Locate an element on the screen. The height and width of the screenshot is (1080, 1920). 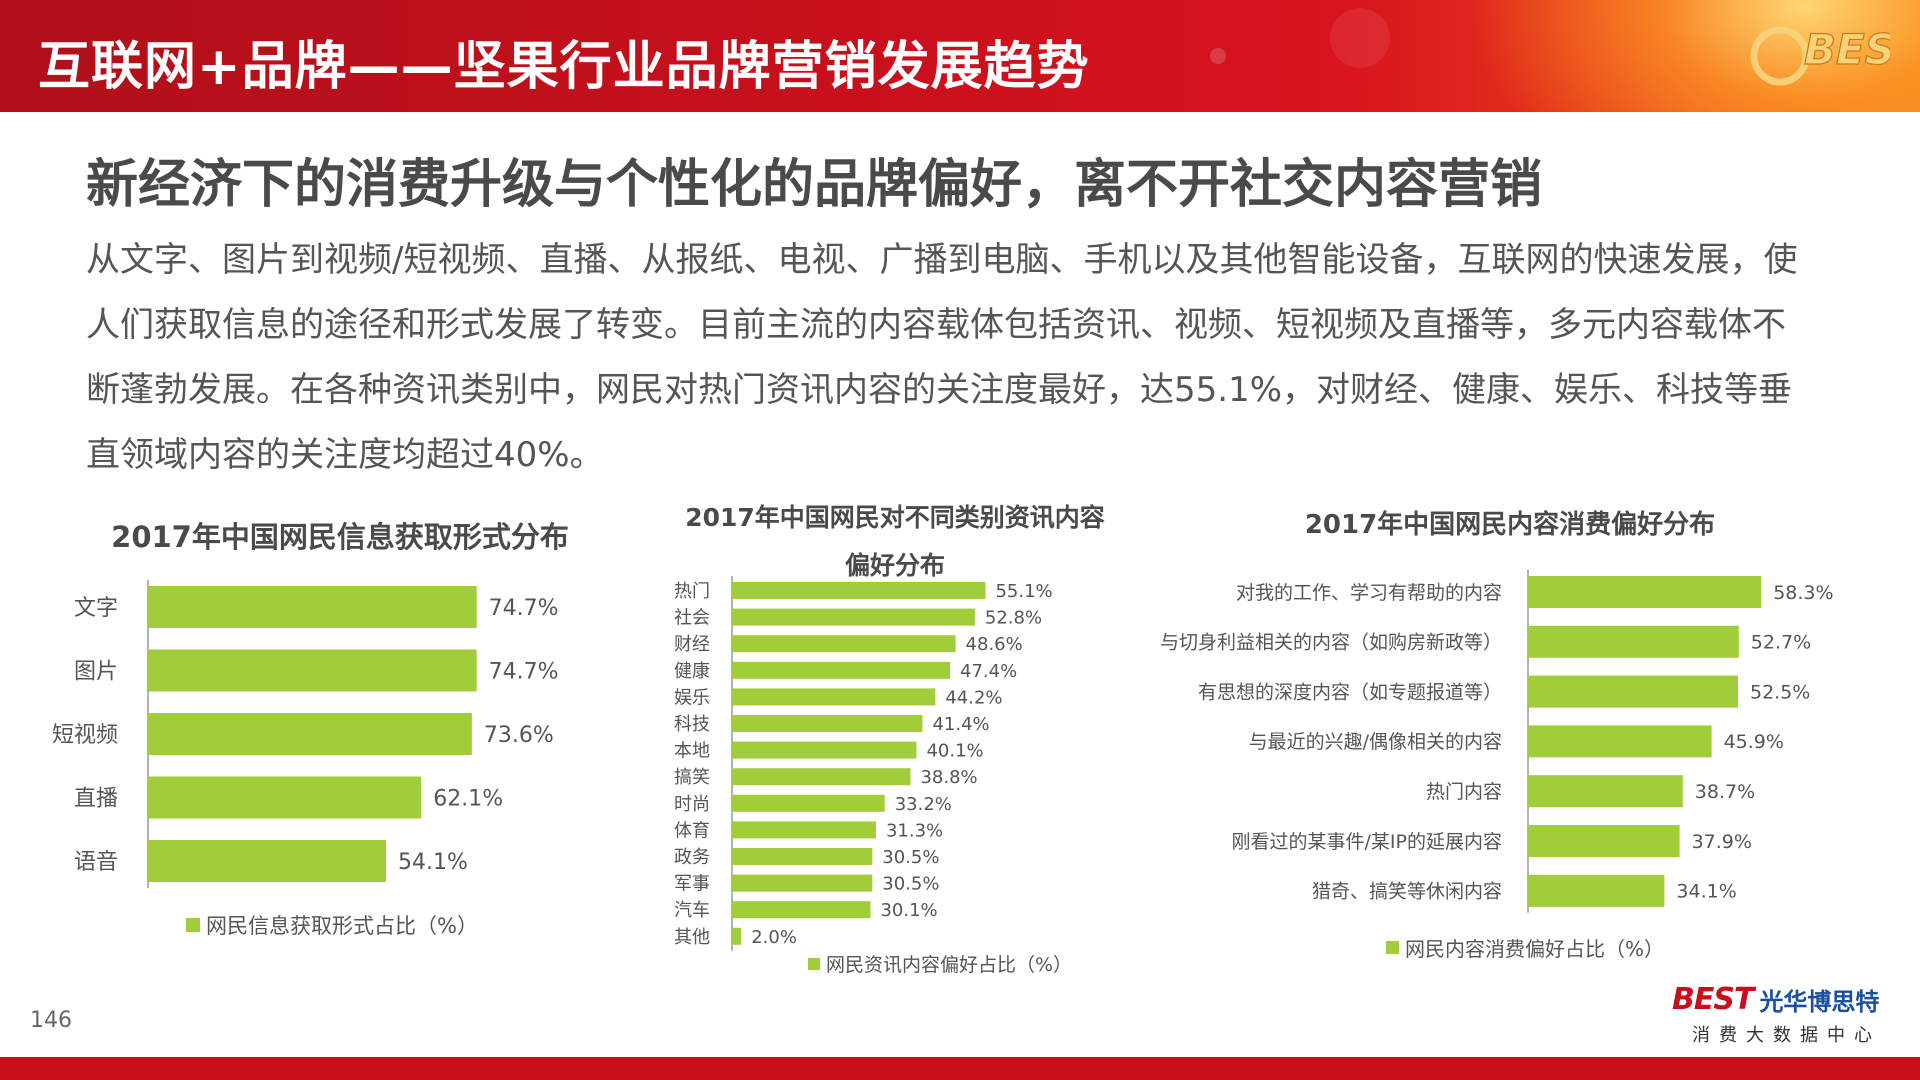
chart2-category-label: 娱乐 is located at coordinates (692, 697).